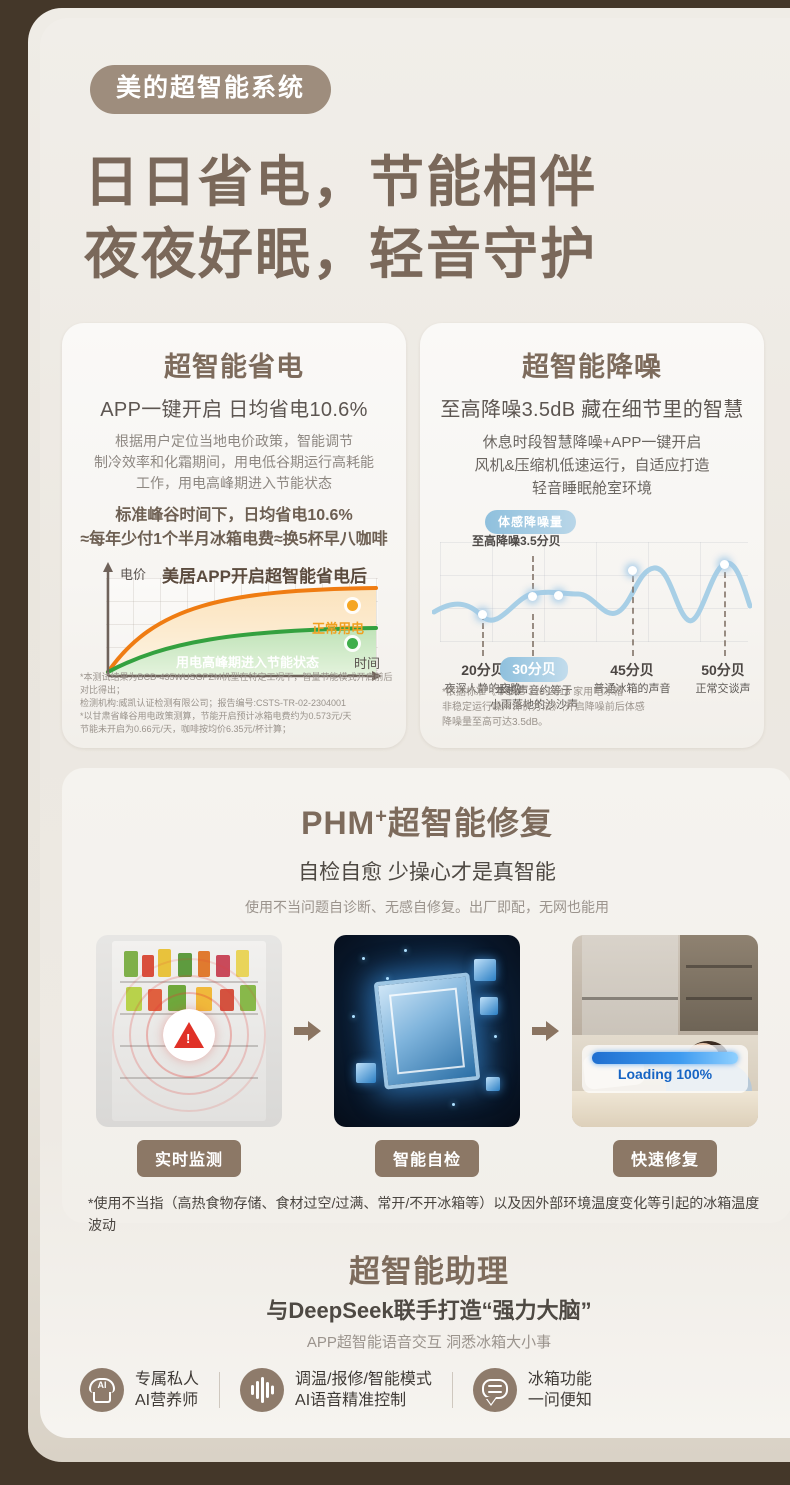 The image size is (790, 1485). I want to click on feature-fridge-qa: 冰箱功能 一问便知, so click(532, 1390).